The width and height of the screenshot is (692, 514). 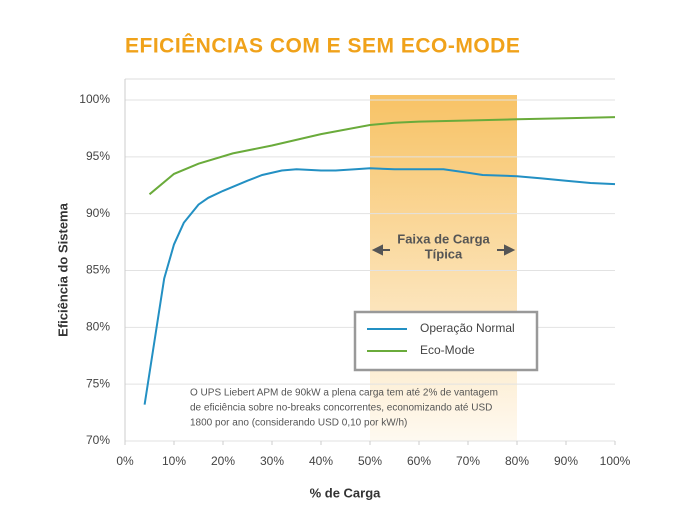 What do you see at coordinates (468, 461) in the screenshot?
I see `x-tick-label: 70%` at bounding box center [468, 461].